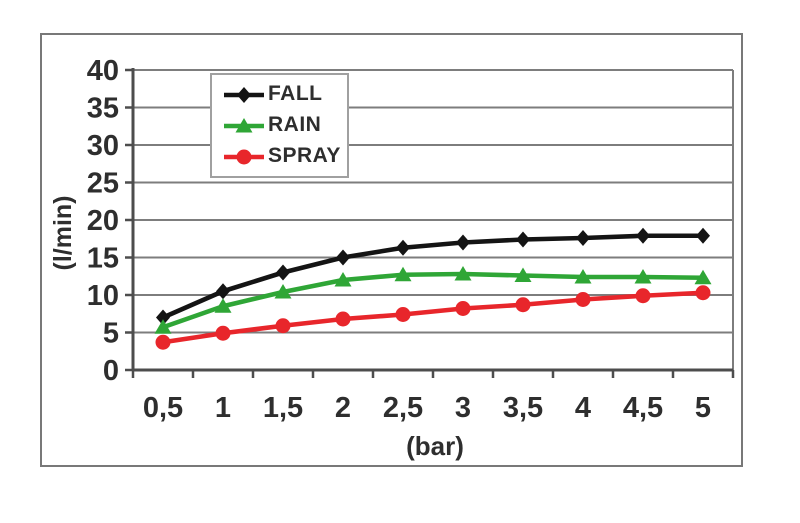 Image resolution: width=800 pixels, height=523 pixels. What do you see at coordinates (103, 109) in the screenshot?
I see `y-tick-label: 35` at bounding box center [103, 109].